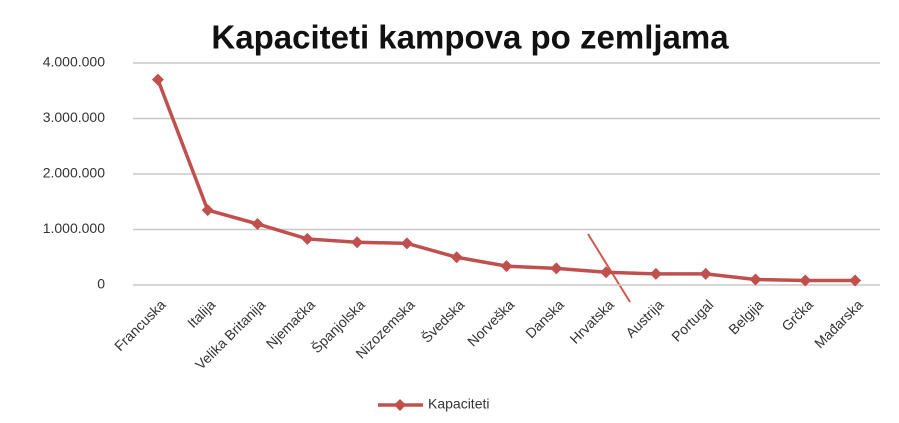  Describe the element at coordinates (838, 323) in the screenshot. I see `x-tick-label: Mađarska` at that location.